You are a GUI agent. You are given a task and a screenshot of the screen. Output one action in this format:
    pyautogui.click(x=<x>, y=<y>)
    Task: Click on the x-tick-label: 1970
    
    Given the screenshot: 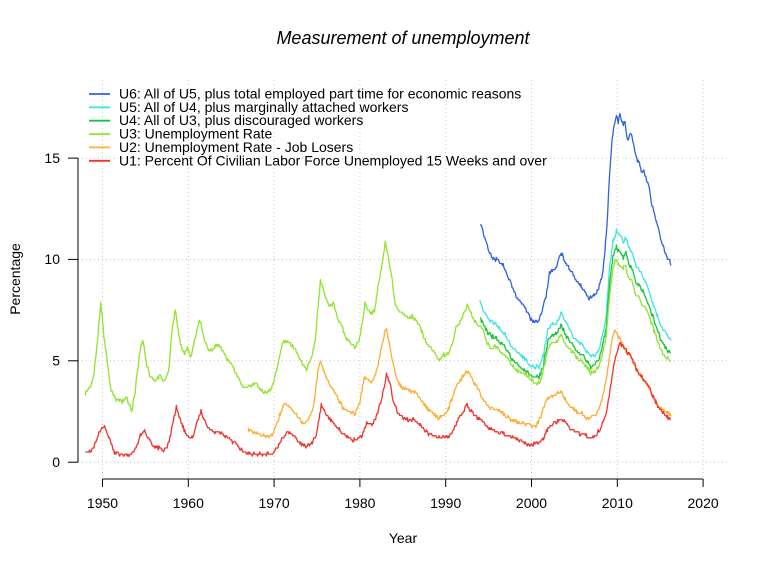 What is the action you would take?
    pyautogui.click(x=274, y=503)
    